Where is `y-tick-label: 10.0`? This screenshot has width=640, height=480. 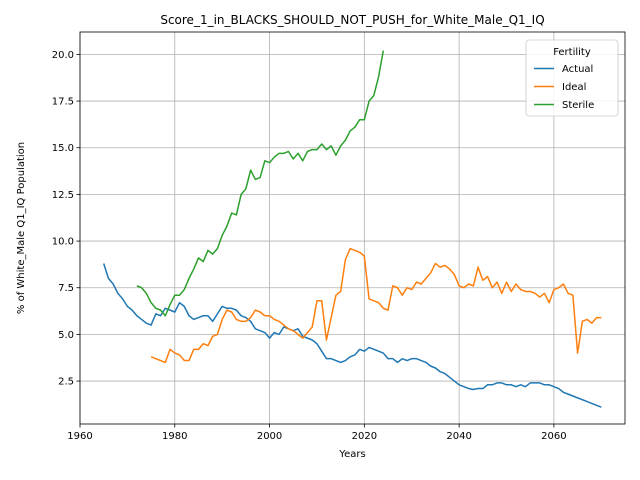 y-tick-label: 10.0 is located at coordinates (63, 242).